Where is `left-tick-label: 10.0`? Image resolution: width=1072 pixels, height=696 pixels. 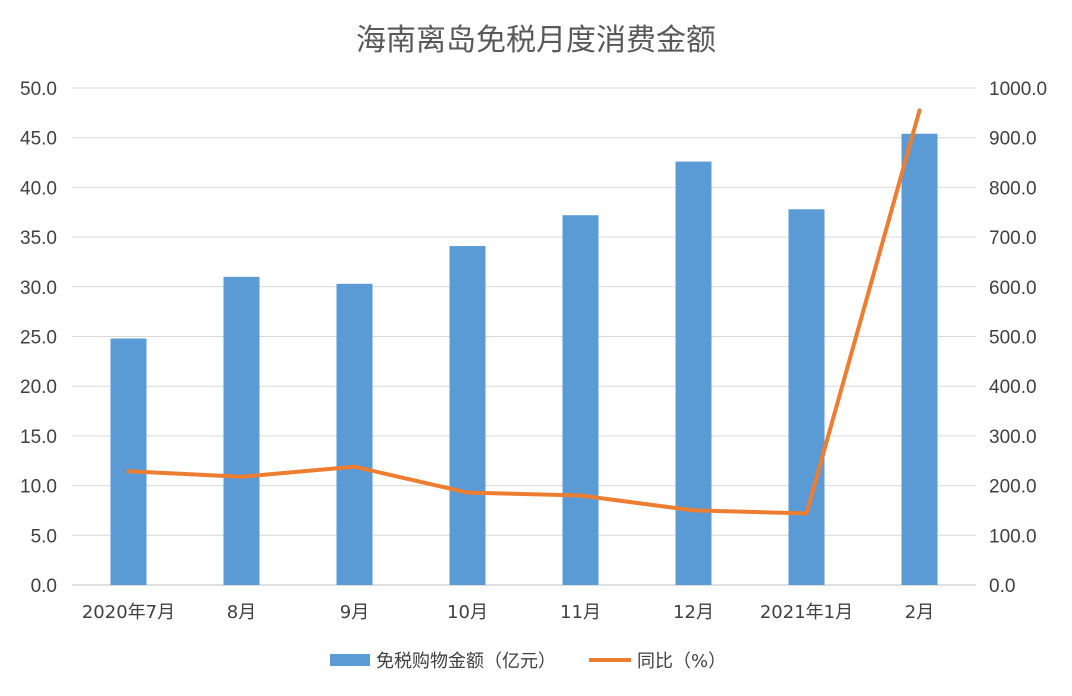
left-tick-label: 10.0 is located at coordinates (38, 487).